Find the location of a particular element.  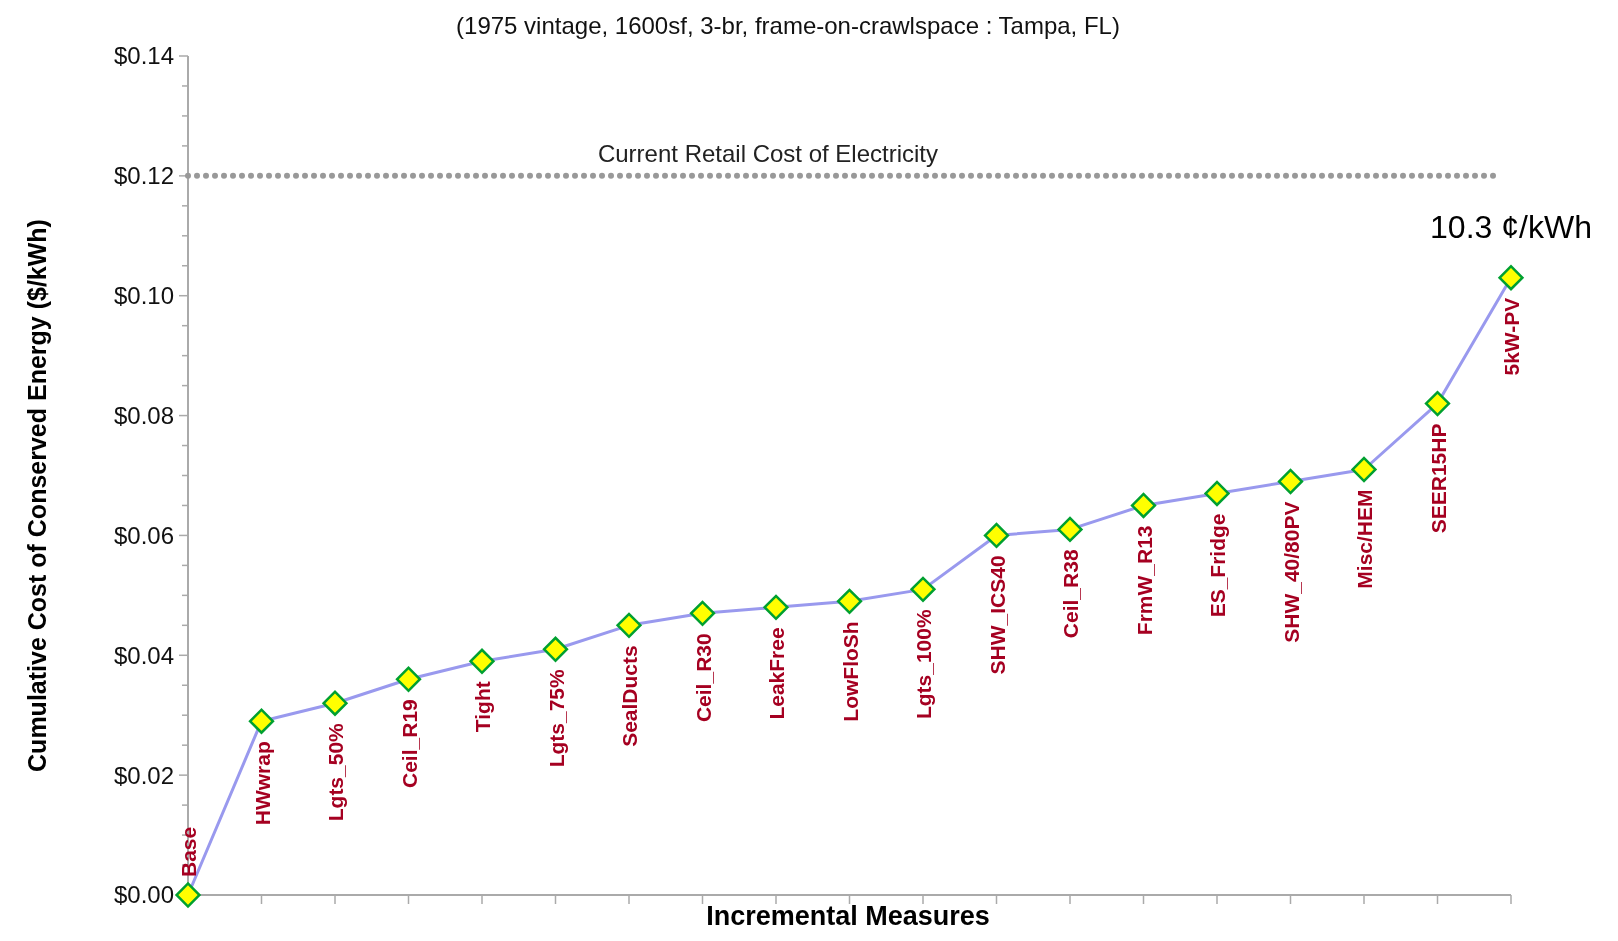

x-tick-label: SHW_ICS40 is located at coordinates (997, 615).